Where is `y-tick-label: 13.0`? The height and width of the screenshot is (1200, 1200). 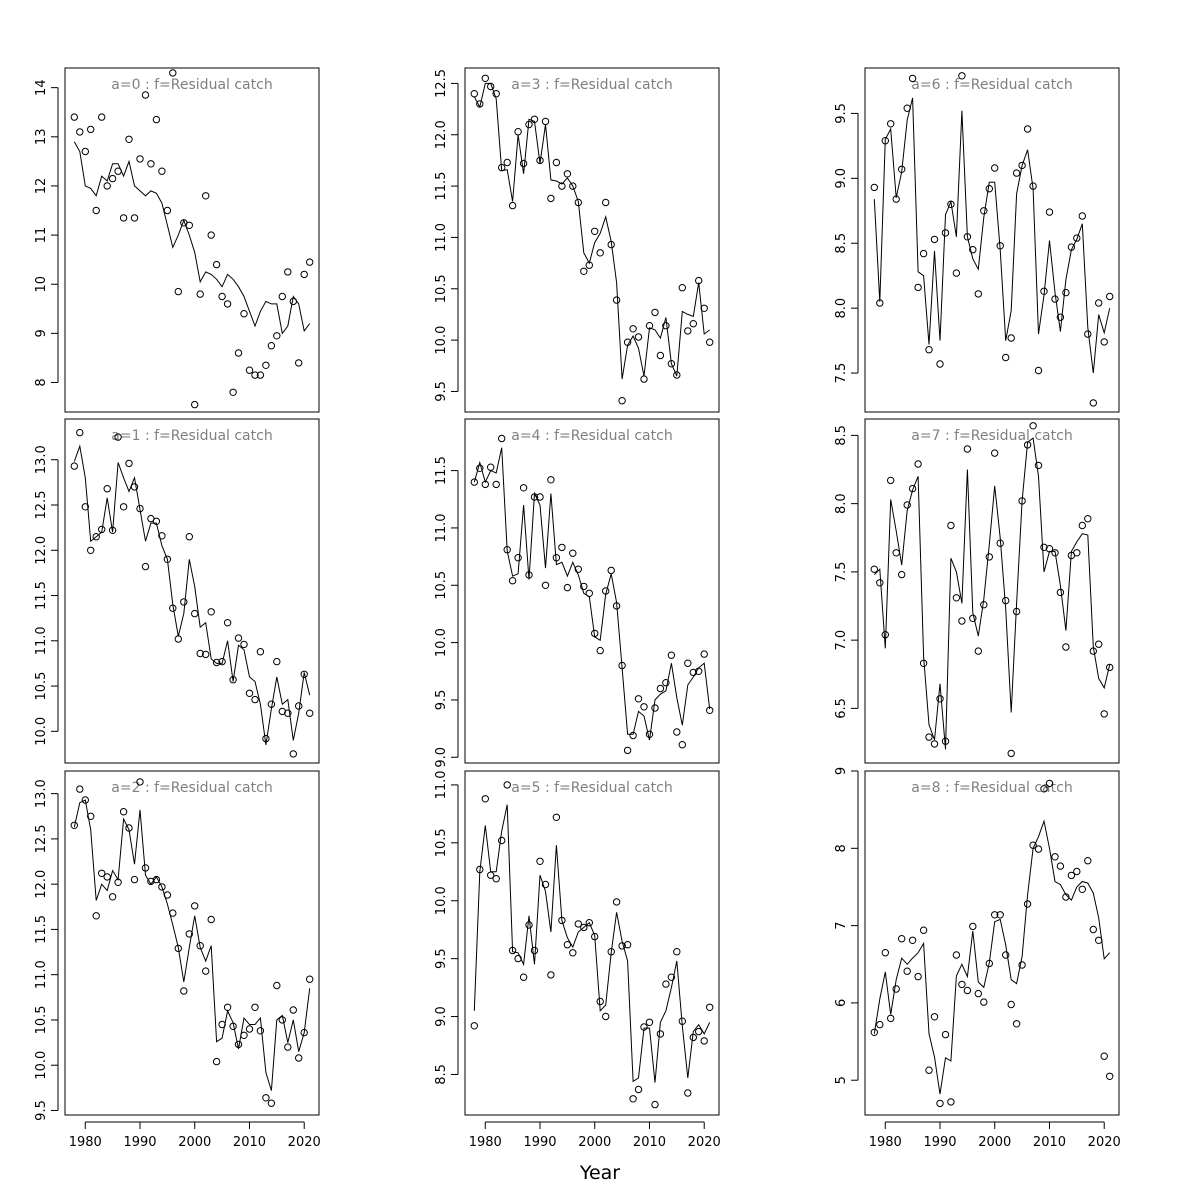 y-tick-label: 13.0 is located at coordinates (41, 459).